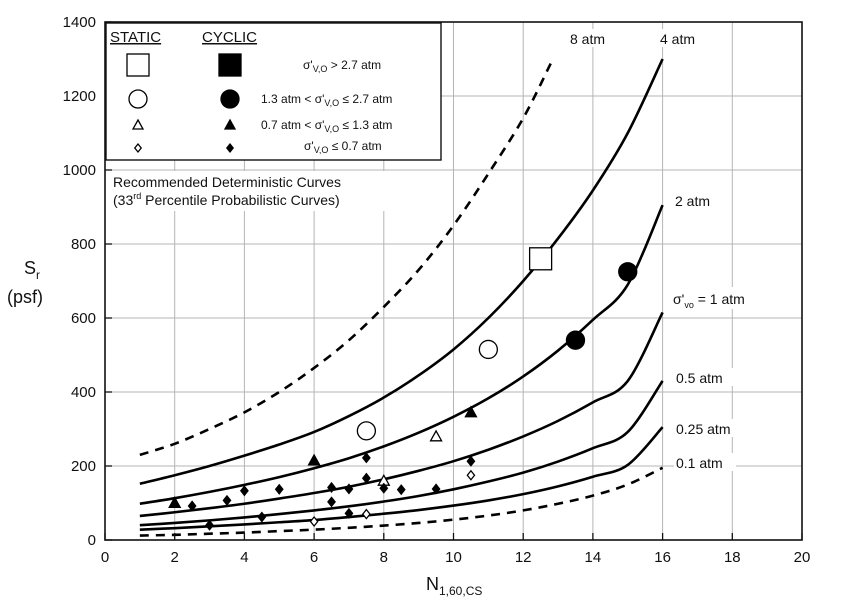 The height and width of the screenshot is (615, 850). I want to click on curve-label-025atm: 0.25 atm, so click(703, 429).